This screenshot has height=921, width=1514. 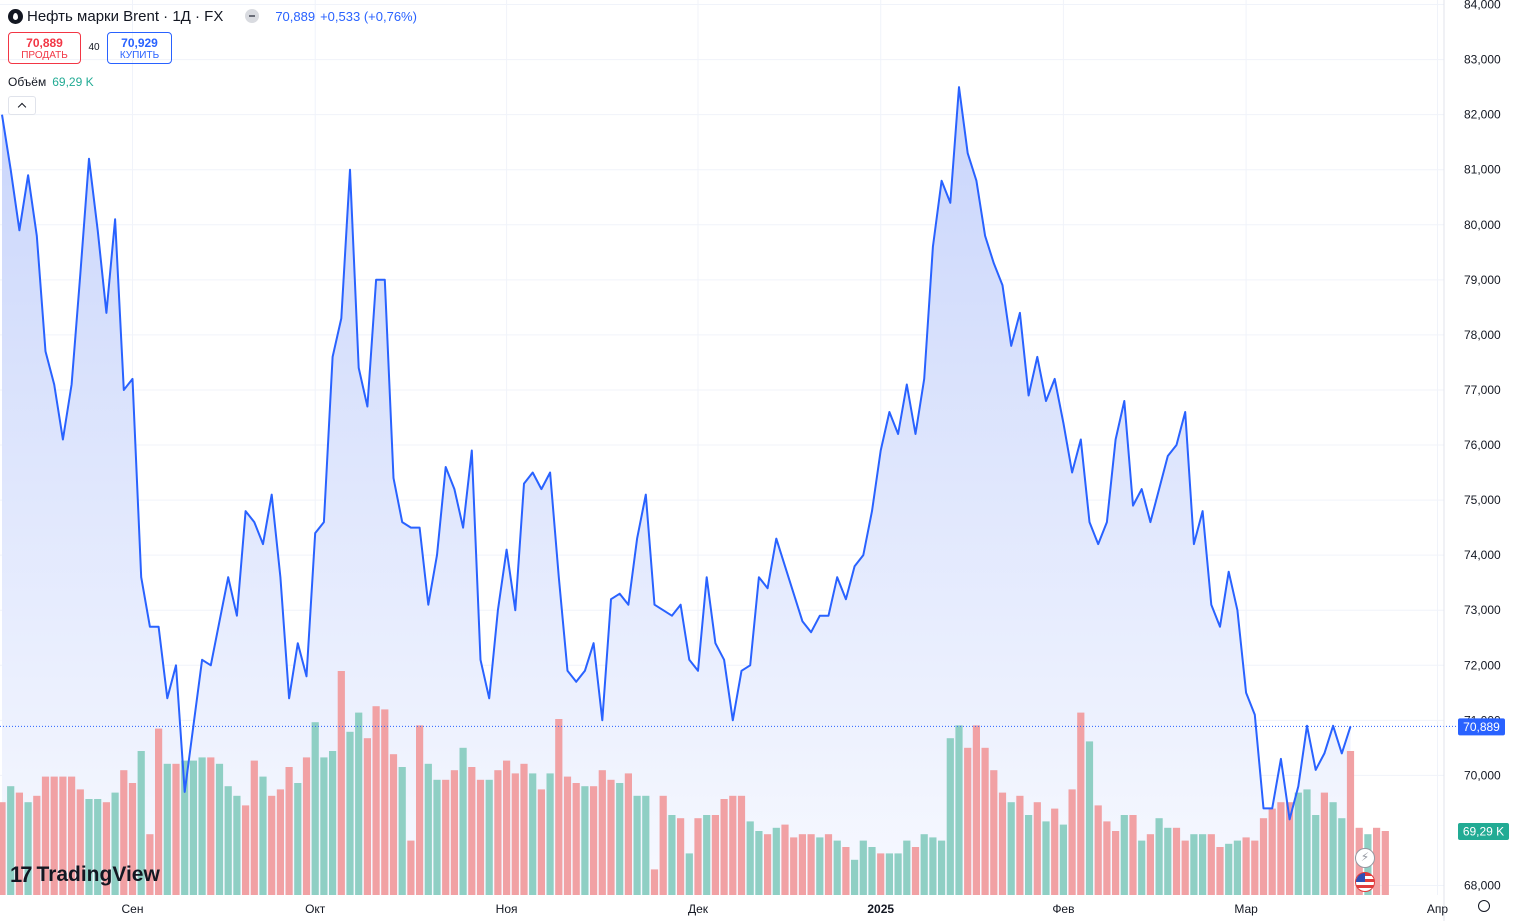 I want to click on us-flag-icon, so click(x=1365, y=882).